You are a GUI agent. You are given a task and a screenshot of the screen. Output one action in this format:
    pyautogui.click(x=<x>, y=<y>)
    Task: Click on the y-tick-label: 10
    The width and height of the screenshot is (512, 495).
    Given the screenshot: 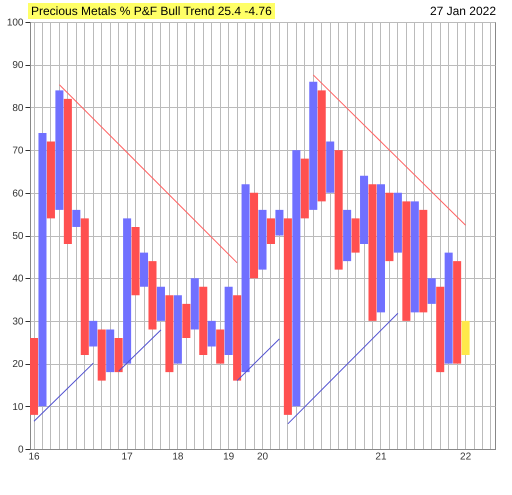 What is the action you would take?
    pyautogui.click(x=18, y=407)
    